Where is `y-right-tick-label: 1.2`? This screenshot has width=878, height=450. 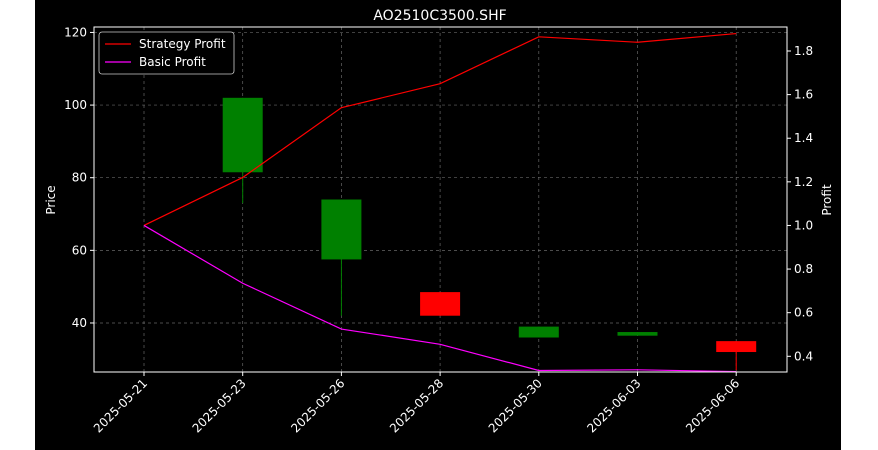
y-right-tick-label: 1.2 is located at coordinates (803, 182).